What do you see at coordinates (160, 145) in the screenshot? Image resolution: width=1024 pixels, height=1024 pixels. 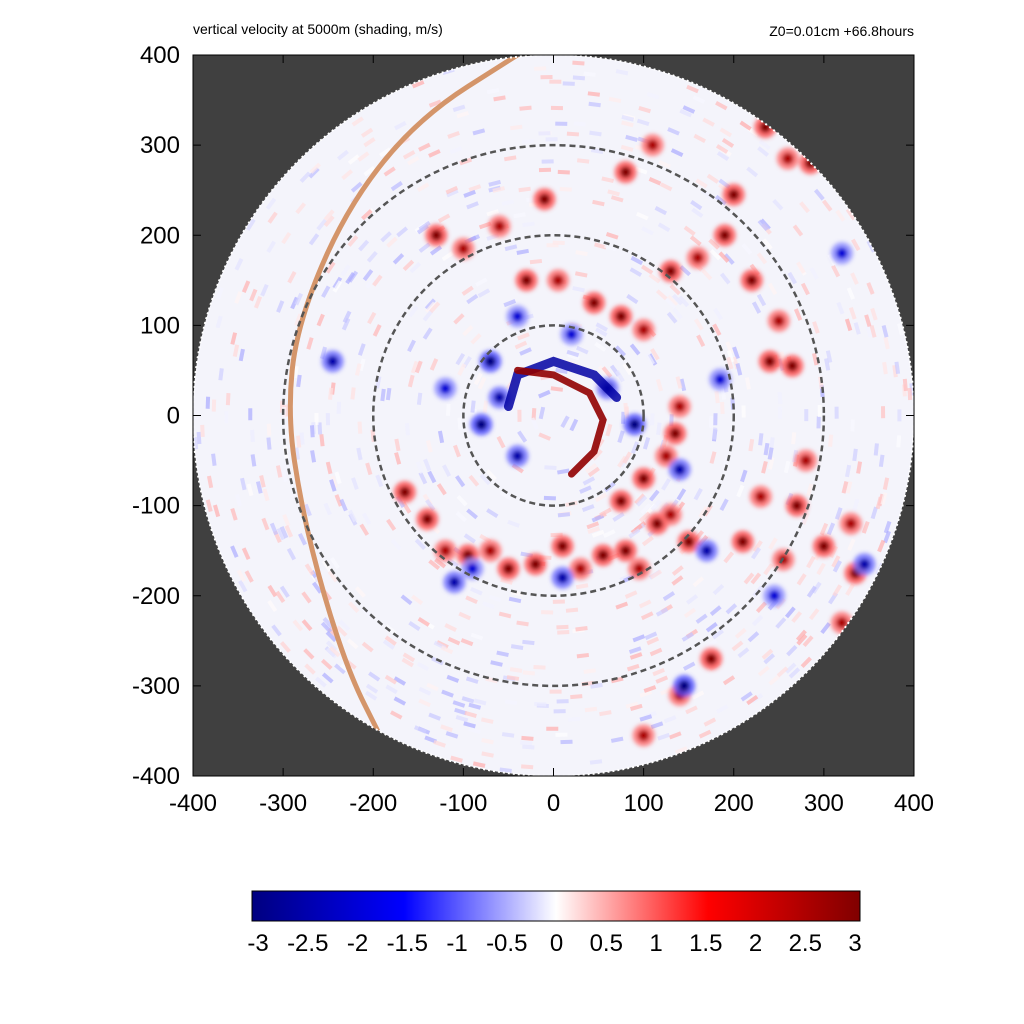 I see `y-tick-label: 300` at bounding box center [160, 145].